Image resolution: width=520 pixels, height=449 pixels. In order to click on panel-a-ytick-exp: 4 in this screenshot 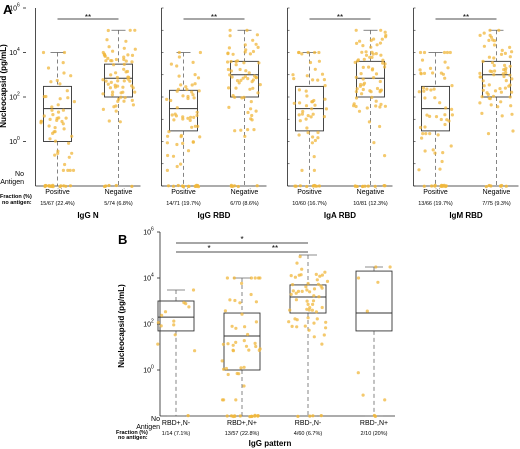, I will do `click(18, 50)`.